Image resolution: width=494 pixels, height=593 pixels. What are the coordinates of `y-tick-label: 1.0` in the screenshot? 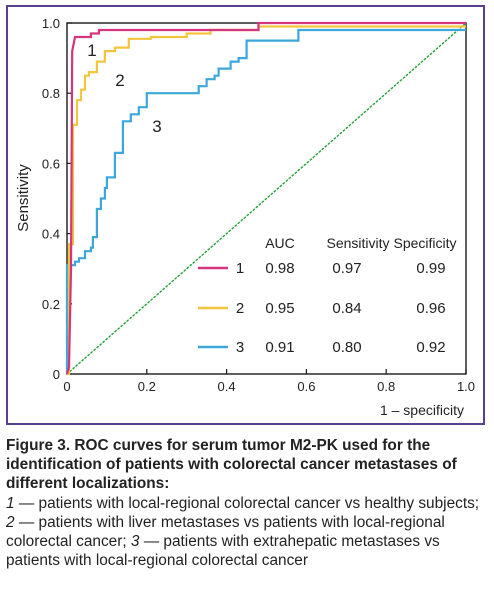 It's located at (51, 23).